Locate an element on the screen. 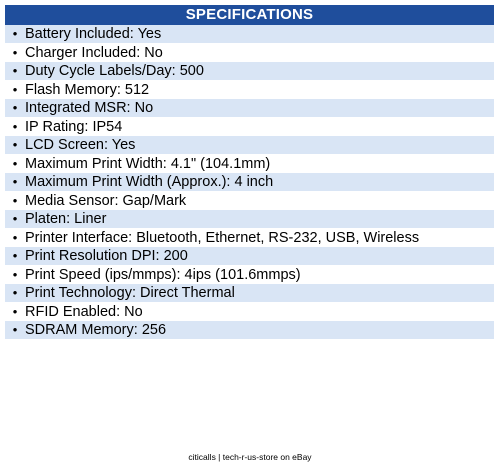  spec-text: Print Resolution DPI: 200 is located at coordinates (106, 256).